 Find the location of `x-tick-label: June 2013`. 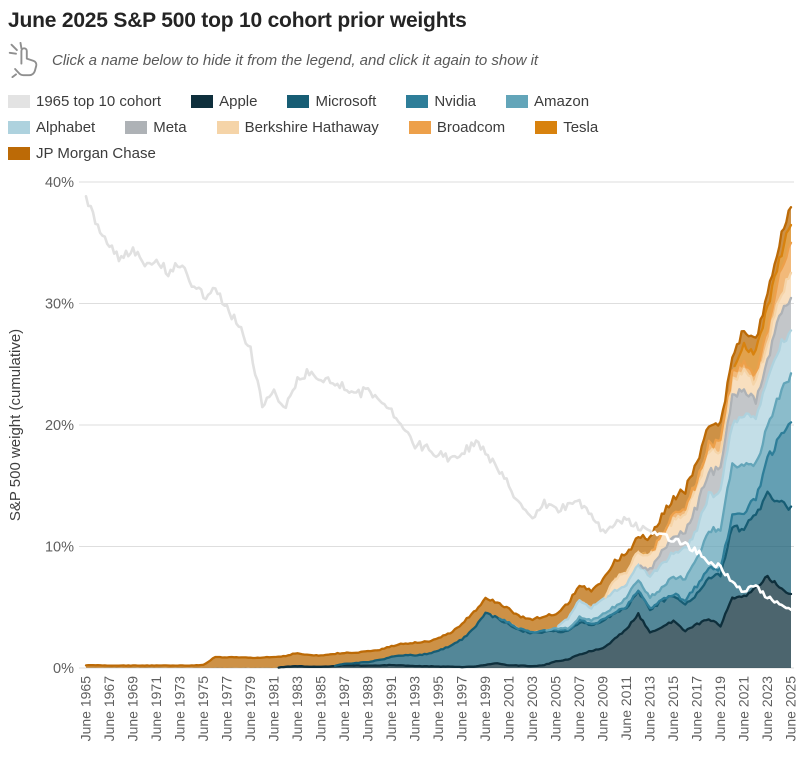

x-tick-label: June 2013 is located at coordinates (650, 709).